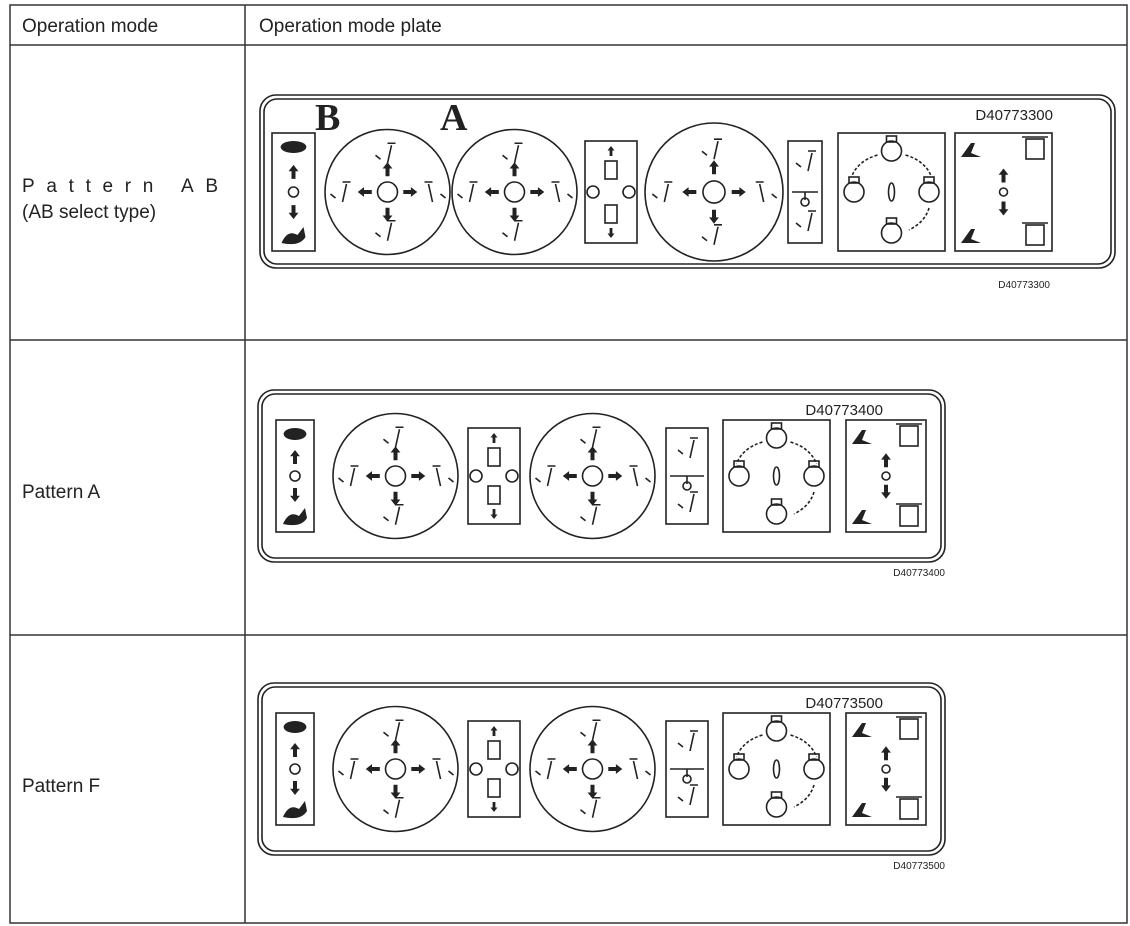 This screenshot has height=926, width=1130. What do you see at coordinates (919, 866) in the screenshot?
I see `plate-caption: D40773500` at bounding box center [919, 866].